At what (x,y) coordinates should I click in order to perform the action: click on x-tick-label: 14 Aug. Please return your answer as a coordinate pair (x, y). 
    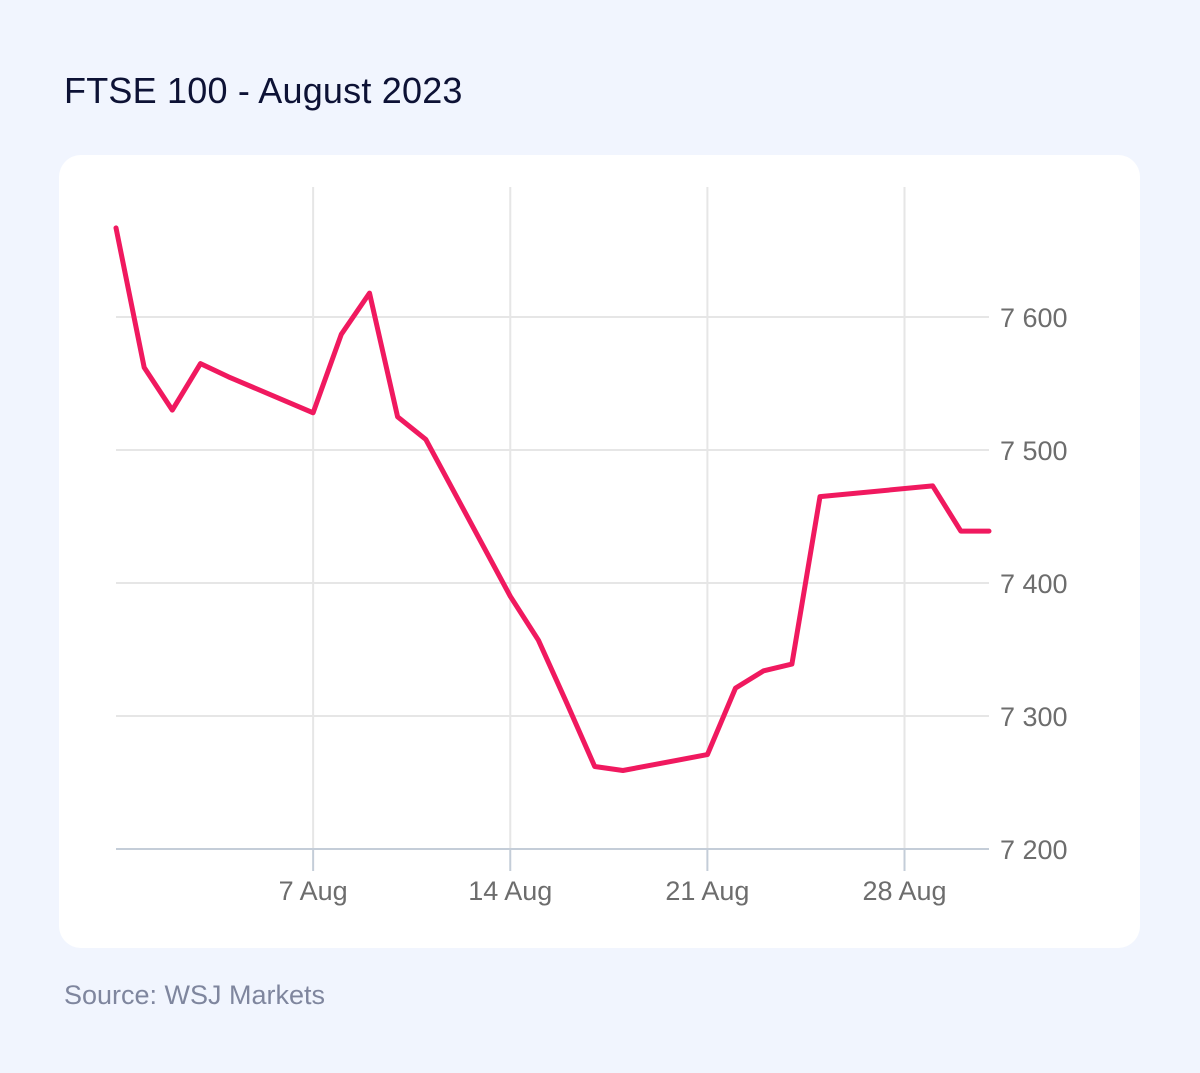
    Looking at the image, I should click on (510, 891).